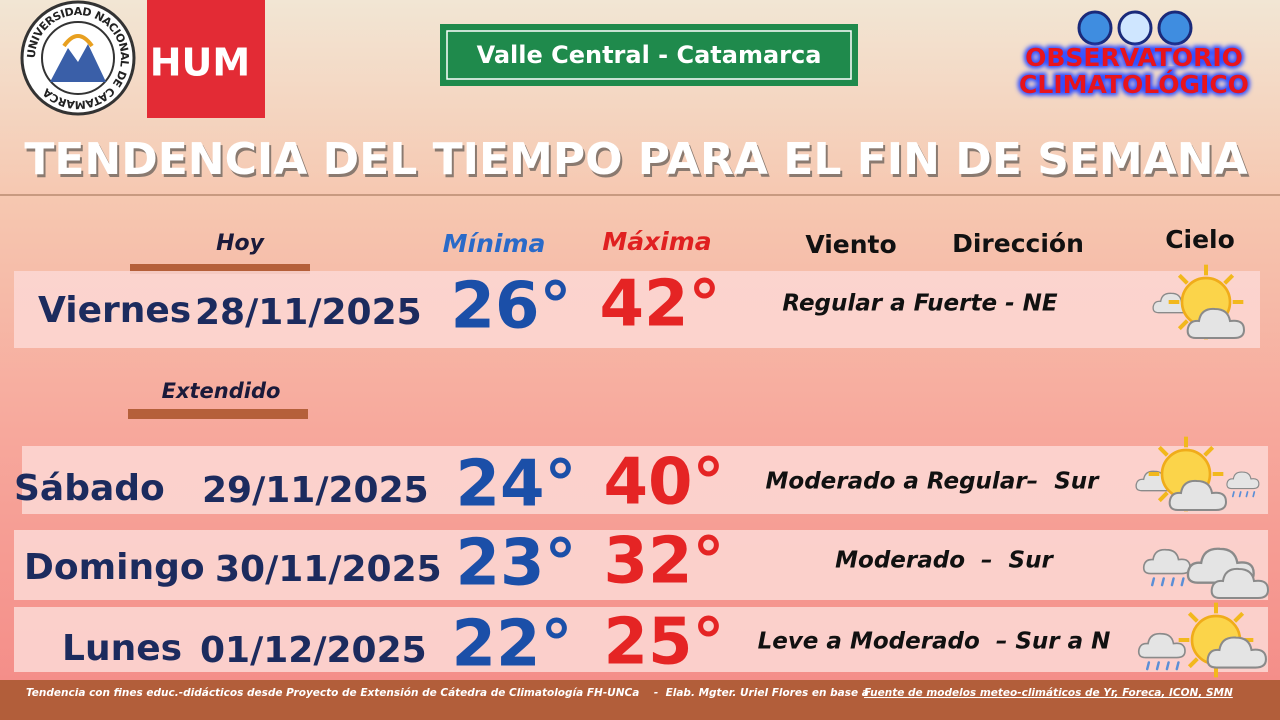 The image size is (1280, 720). What do you see at coordinates (920, 304) in the screenshot?
I see `wind: Regular a Fuerte - NE` at bounding box center [920, 304].